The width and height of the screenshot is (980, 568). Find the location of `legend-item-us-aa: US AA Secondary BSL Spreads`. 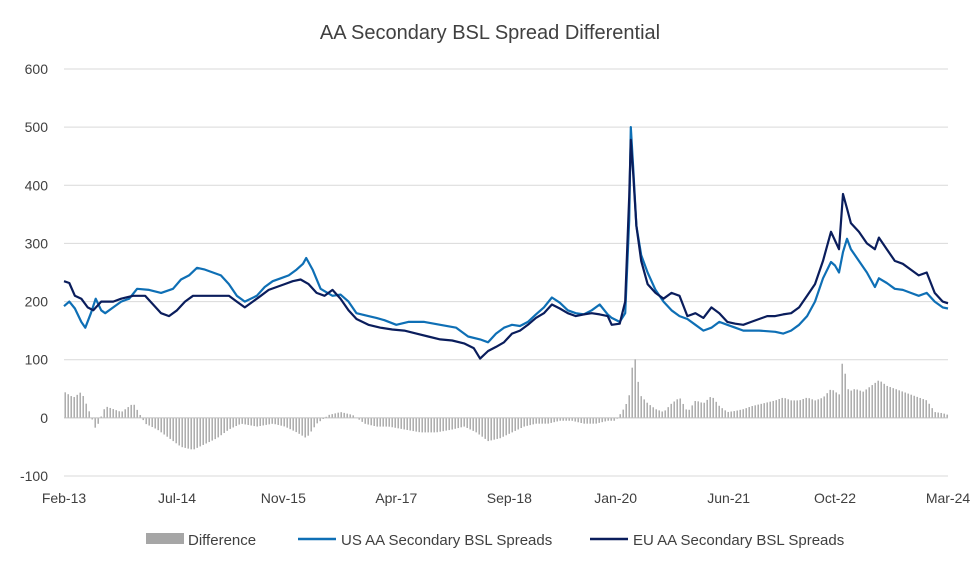

legend-item-us-aa: US AA Secondary BSL Spreads is located at coordinates (425, 540).